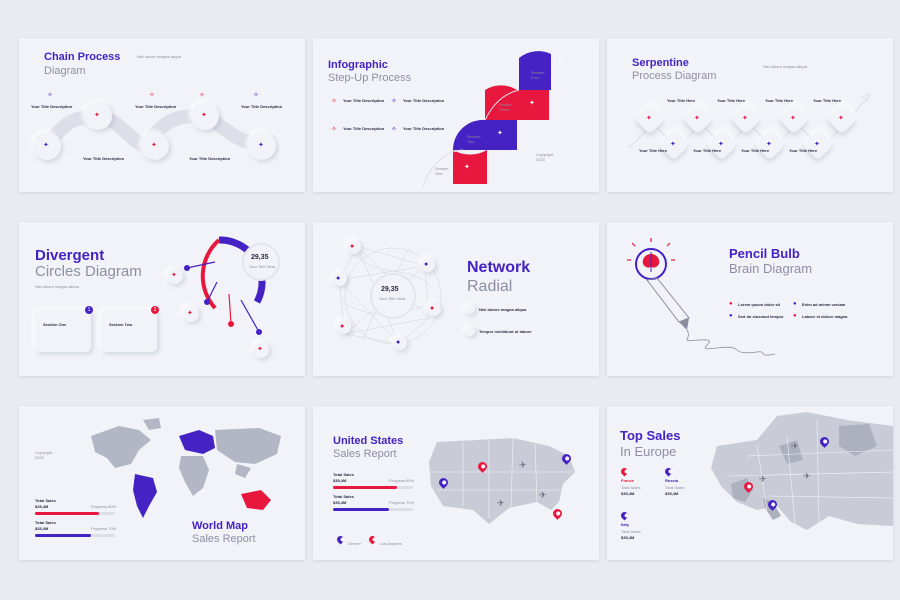 Image resolution: width=900 pixels, height=600 pixels. Describe the element at coordinates (674, 76) in the screenshot. I see `serpentine-subtitle: Process Diagram` at that location.